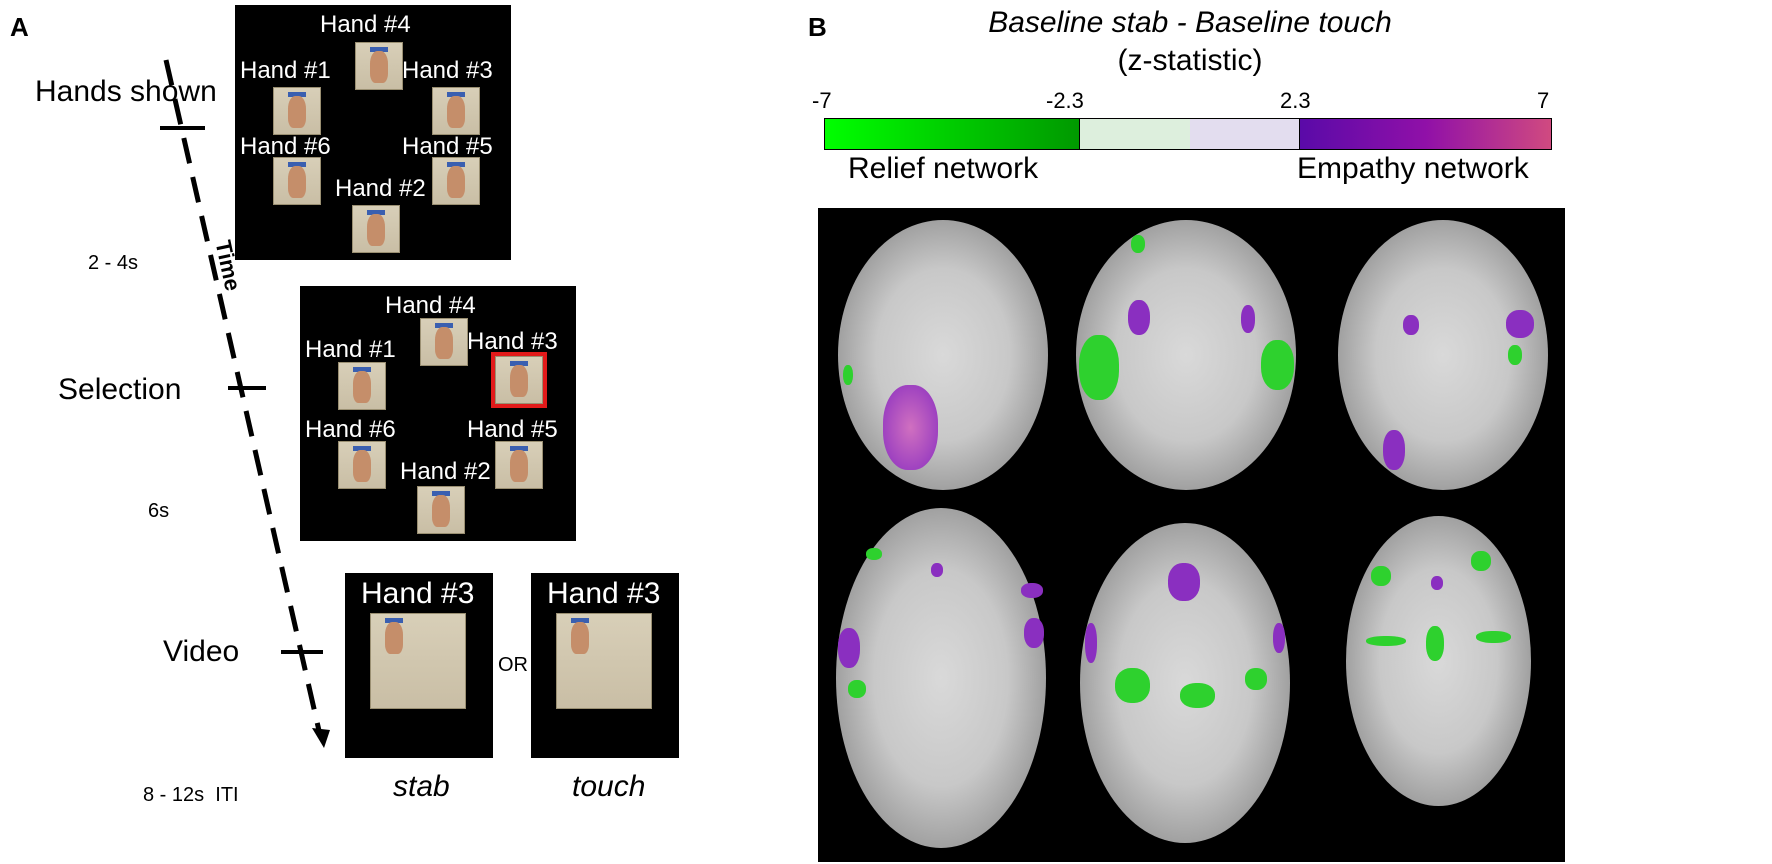 This screenshot has height=864, width=1772. Describe the element at coordinates (817, 27) in the screenshot. I see `panel-b-letter: B` at that location.